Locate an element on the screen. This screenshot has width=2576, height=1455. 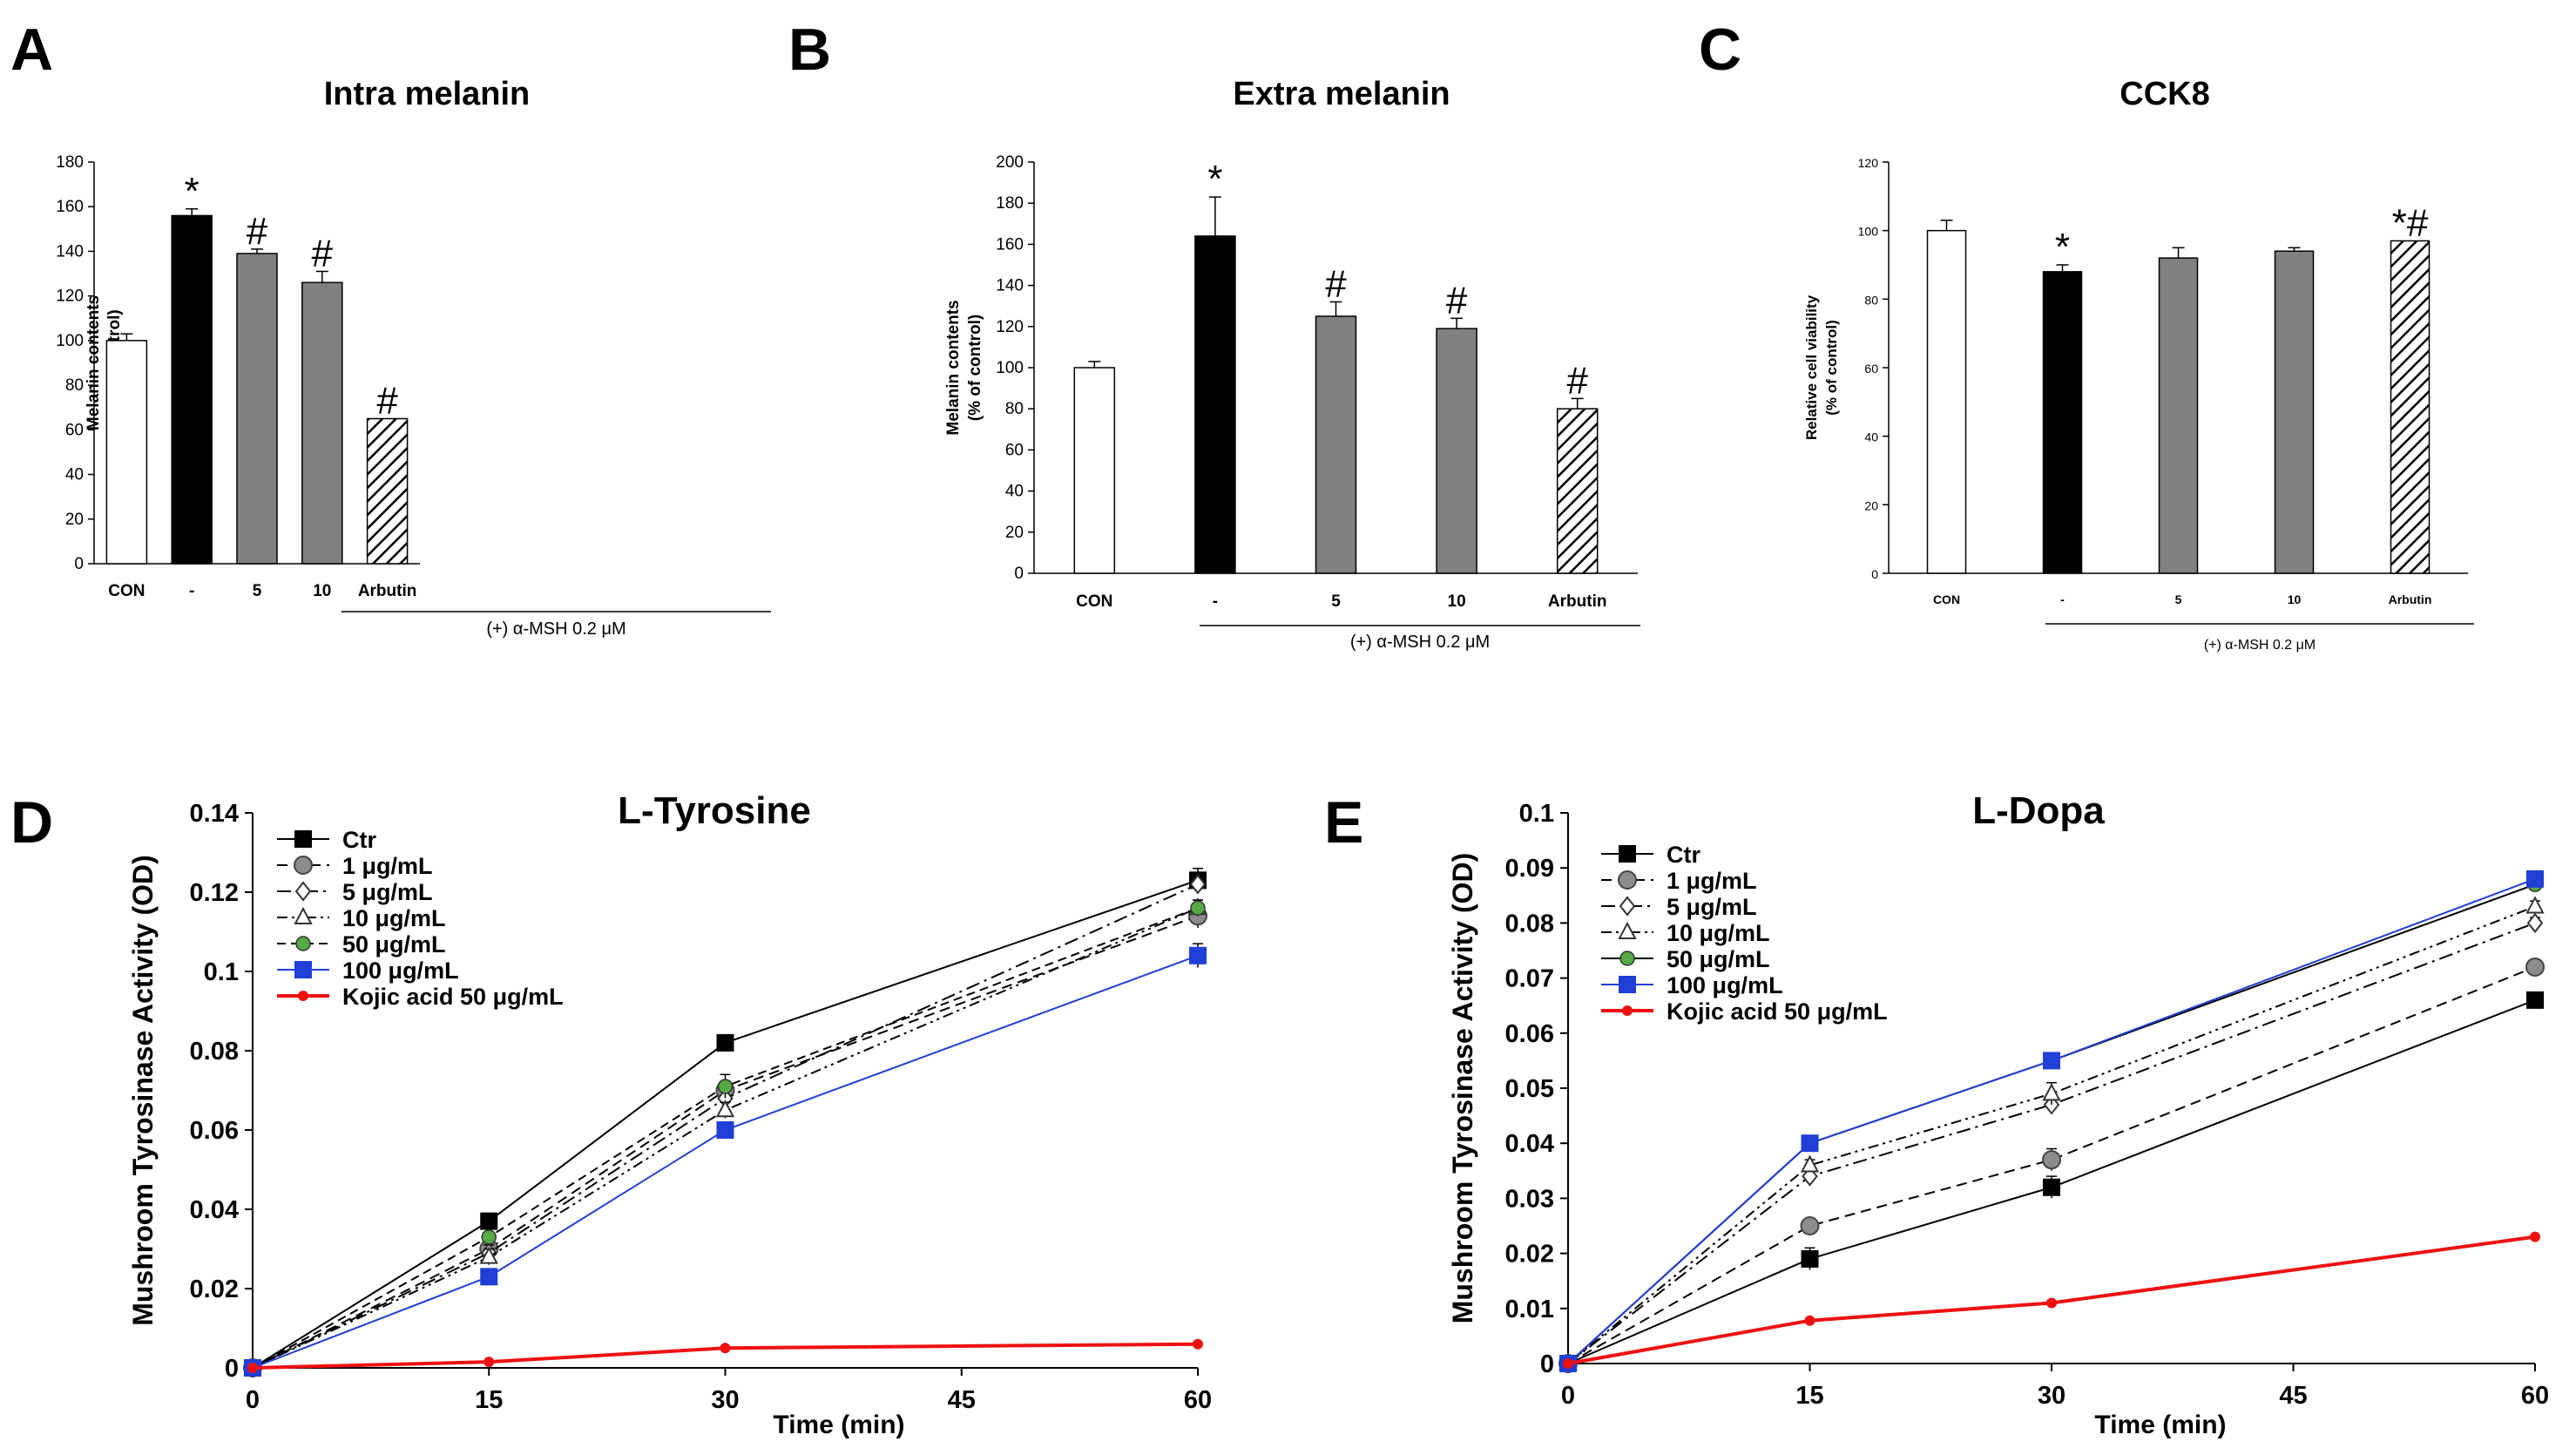
panel-letter-d: D is located at coordinates (31, 822).